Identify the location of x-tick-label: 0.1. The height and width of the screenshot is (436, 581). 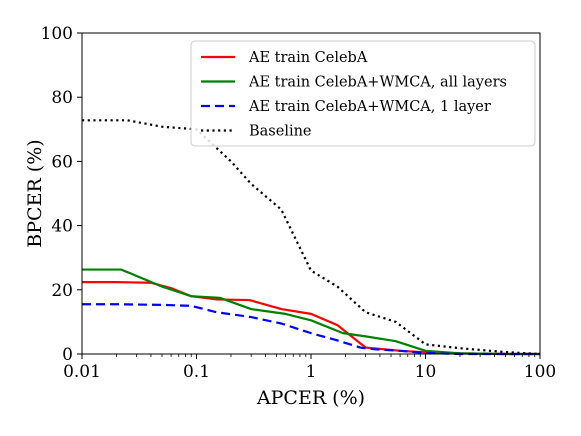
(196, 372).